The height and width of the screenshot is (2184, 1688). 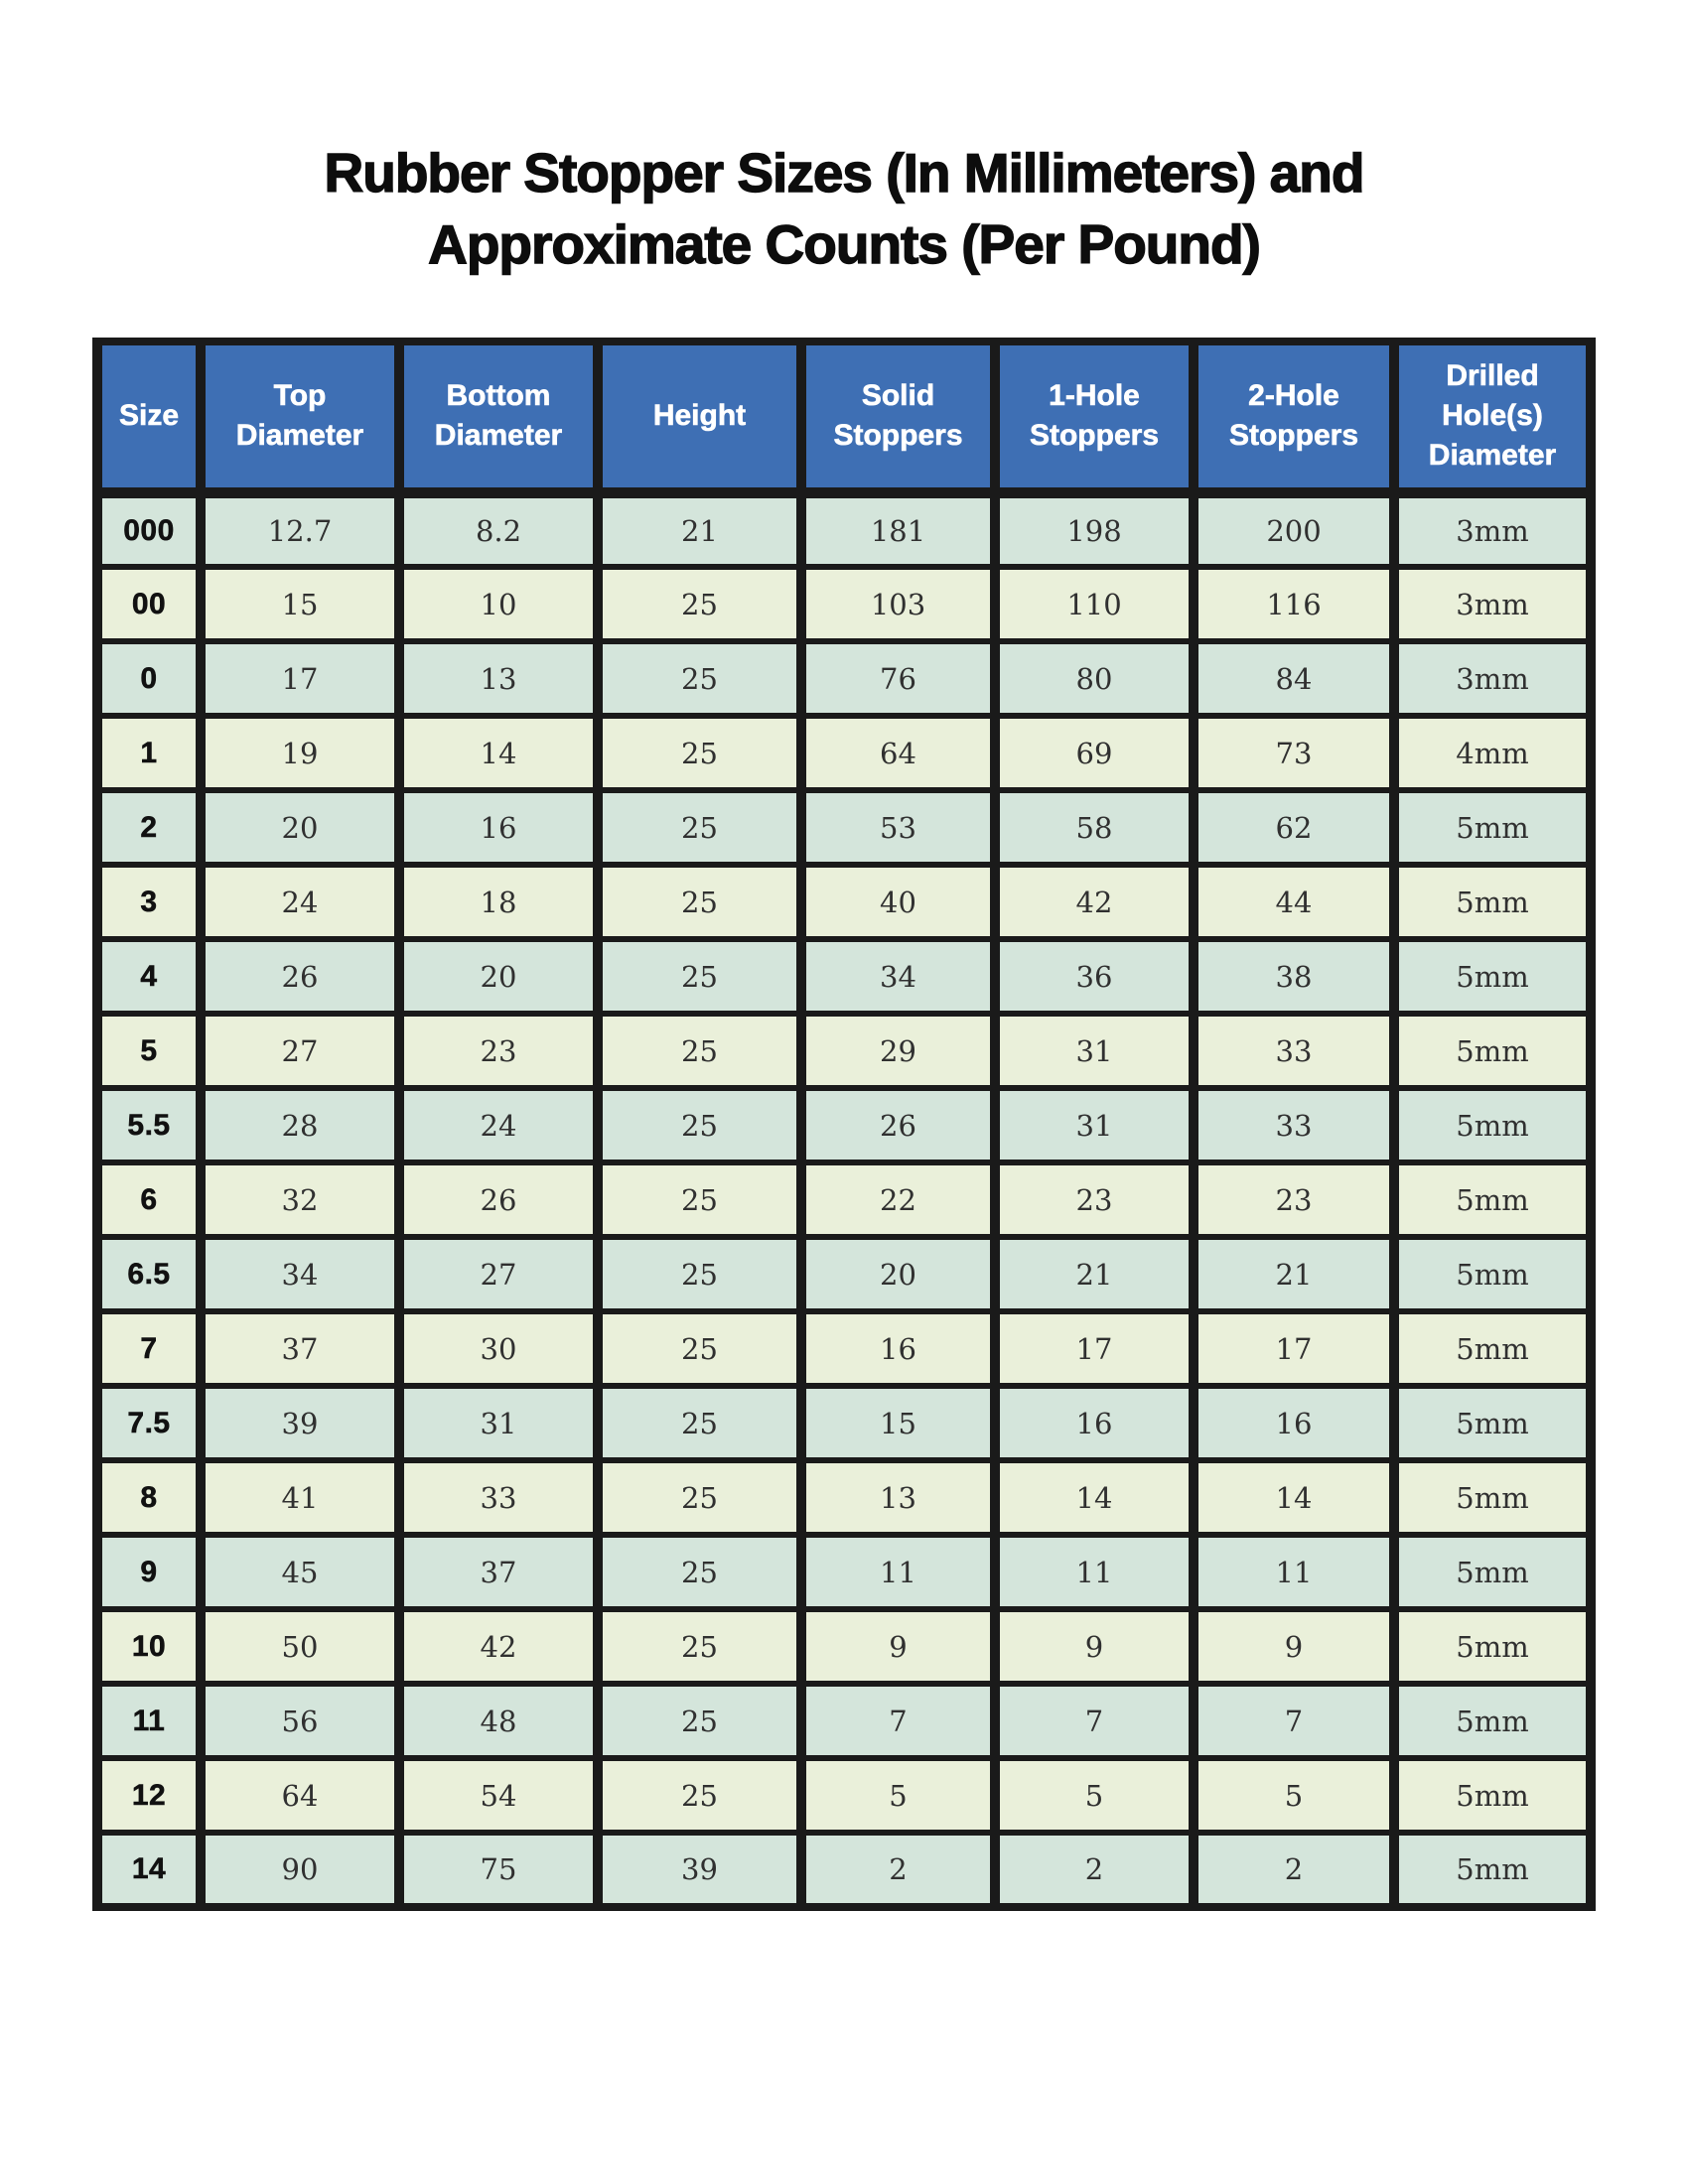 I want to click on size-cell: 4, so click(x=149, y=976).